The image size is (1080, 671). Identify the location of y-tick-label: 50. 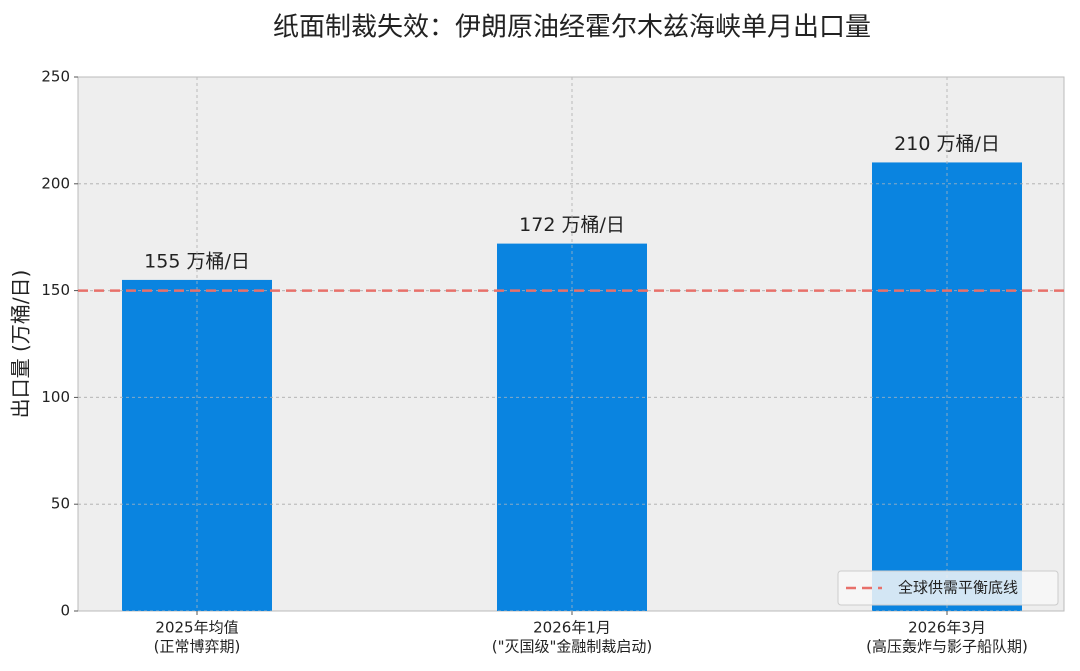
(60, 504).